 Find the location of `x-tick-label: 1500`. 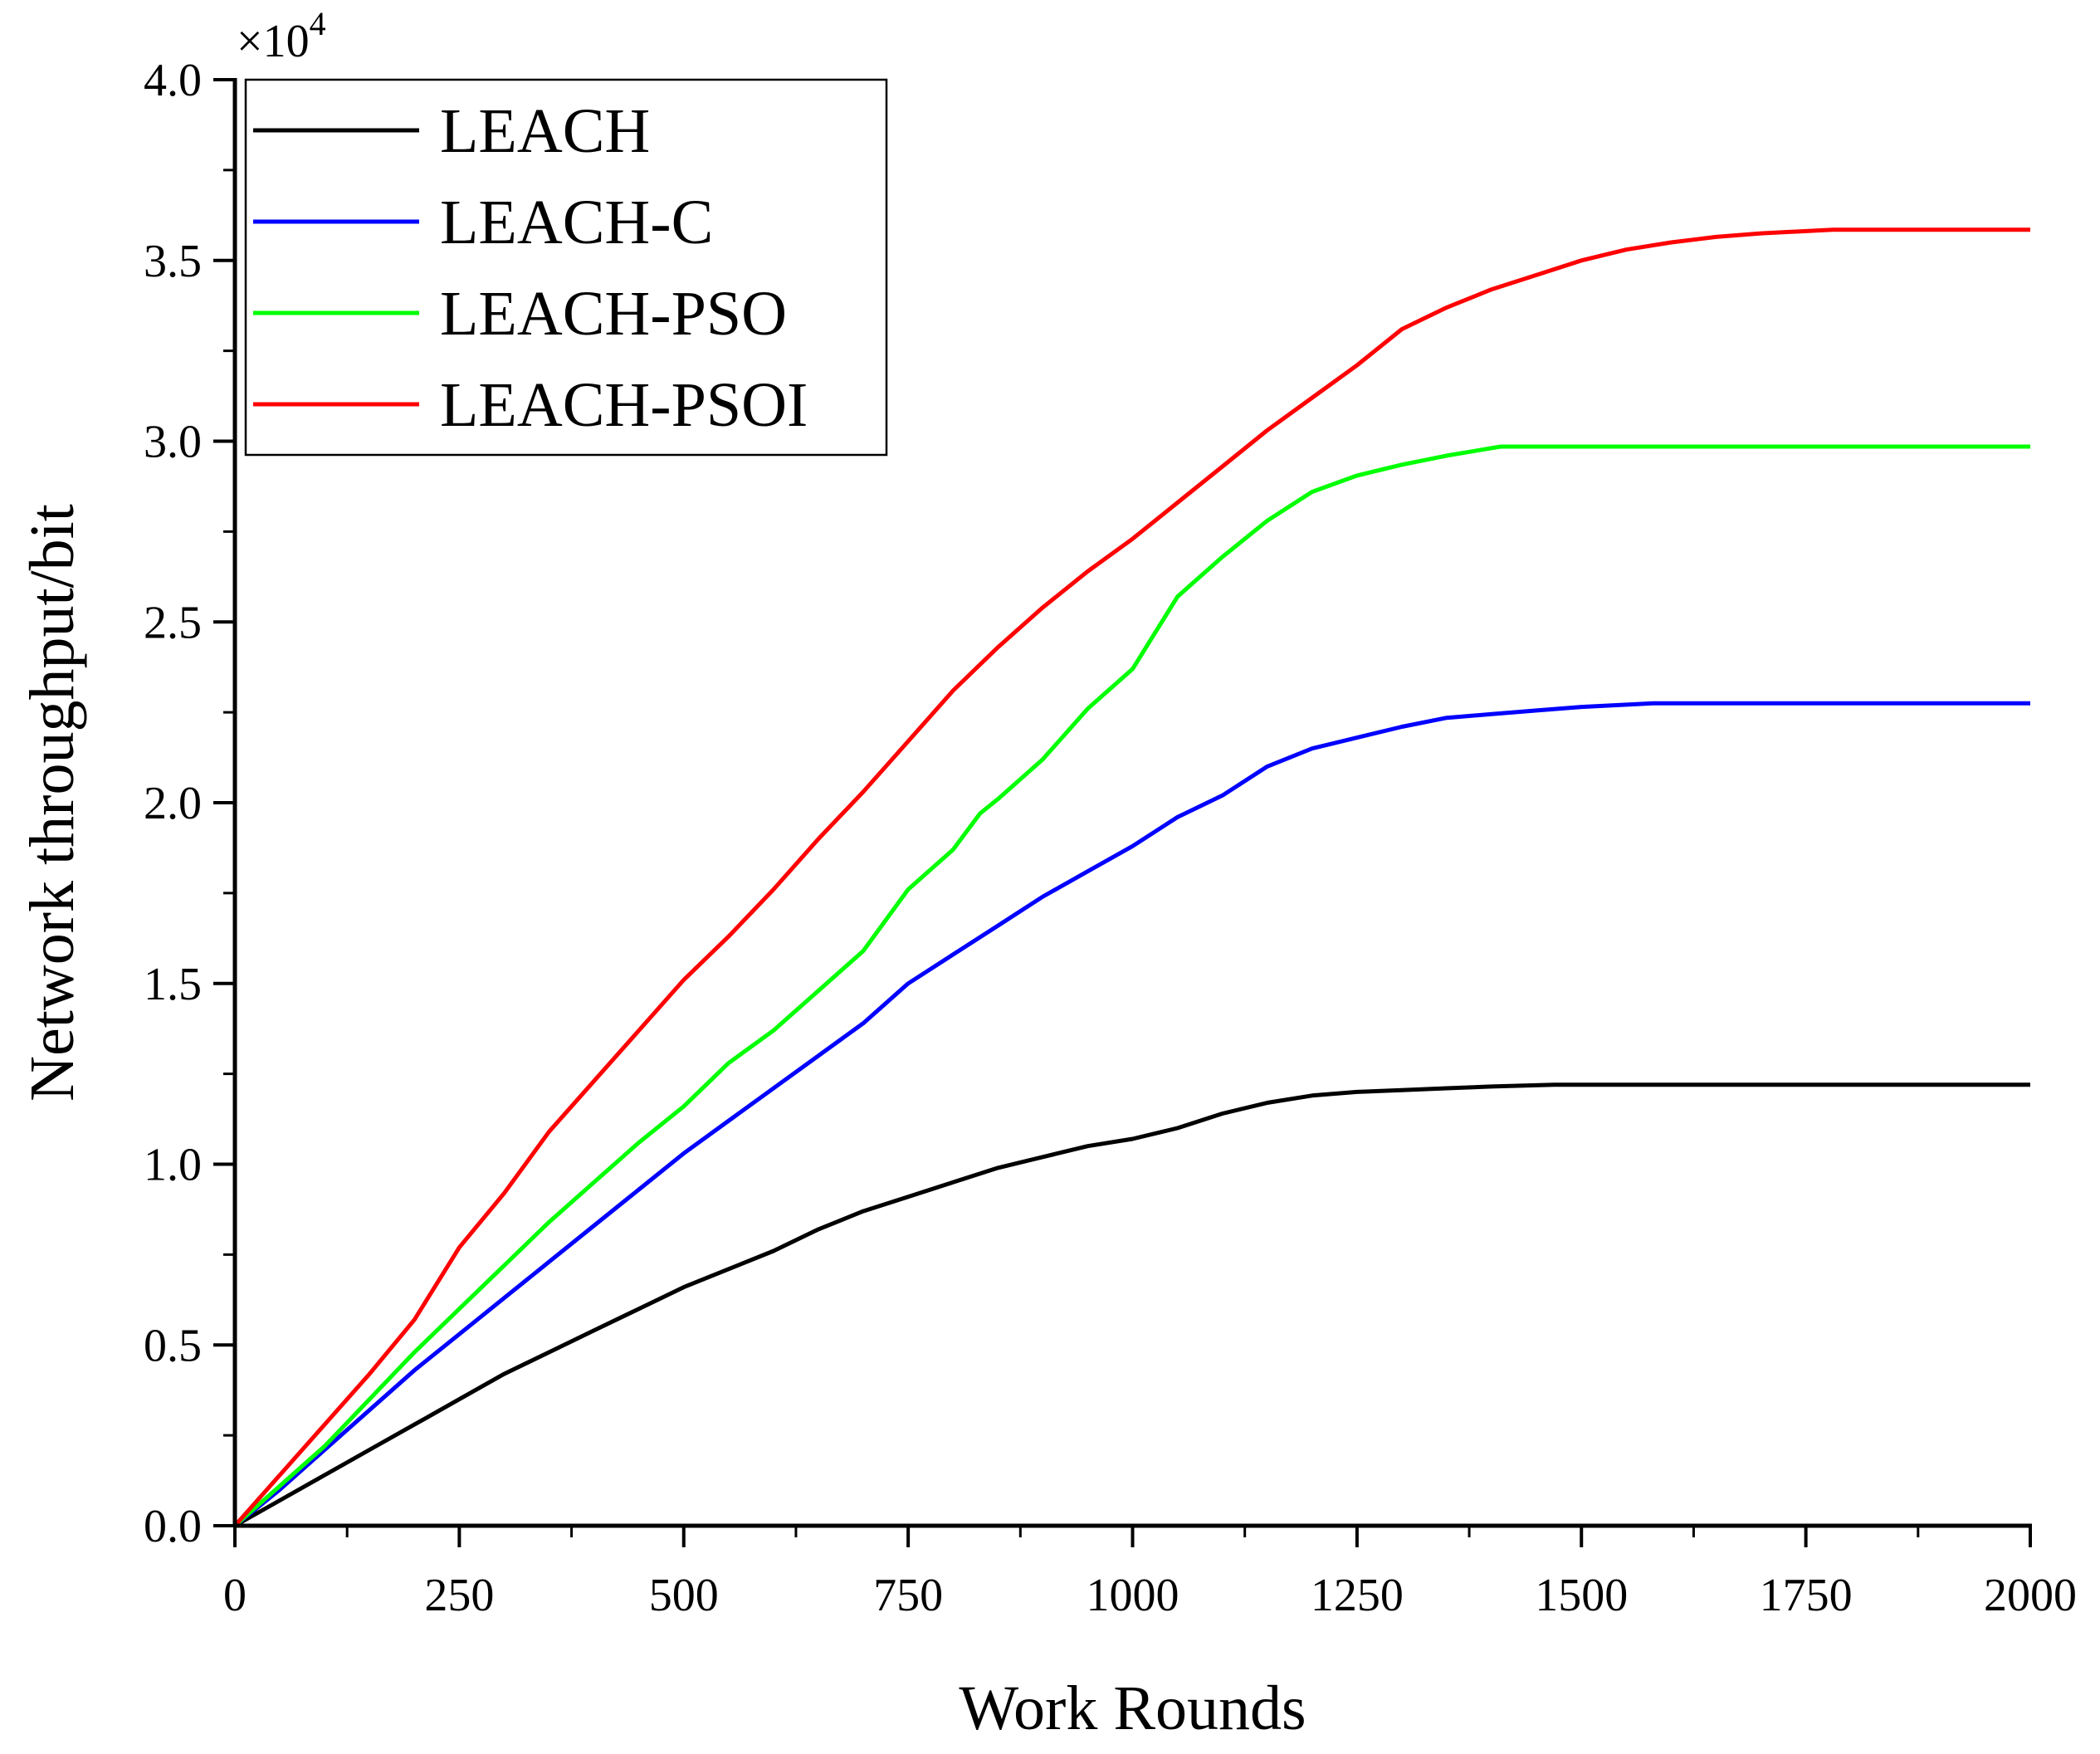

x-tick-label: 1500 is located at coordinates (1581, 1595).